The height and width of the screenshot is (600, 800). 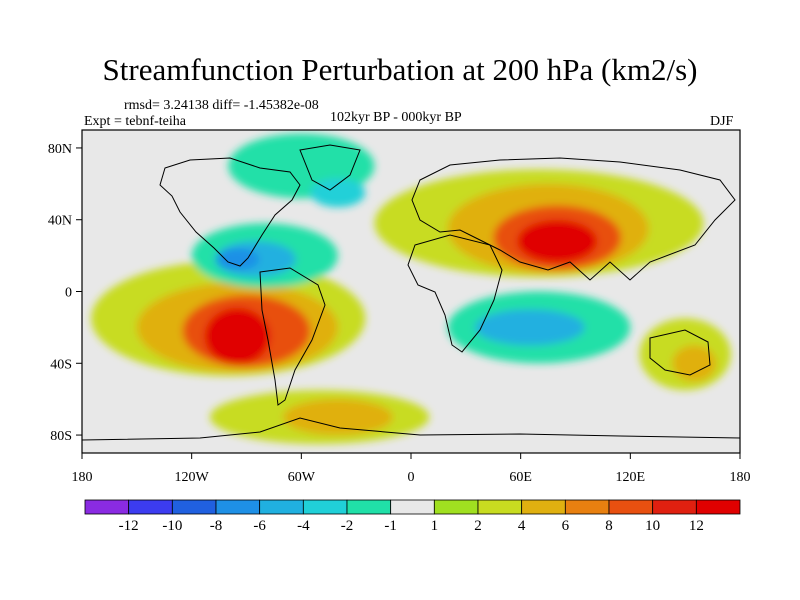 What do you see at coordinates (330, 167) in the screenshot?
I see `greenland-coast` at bounding box center [330, 167].